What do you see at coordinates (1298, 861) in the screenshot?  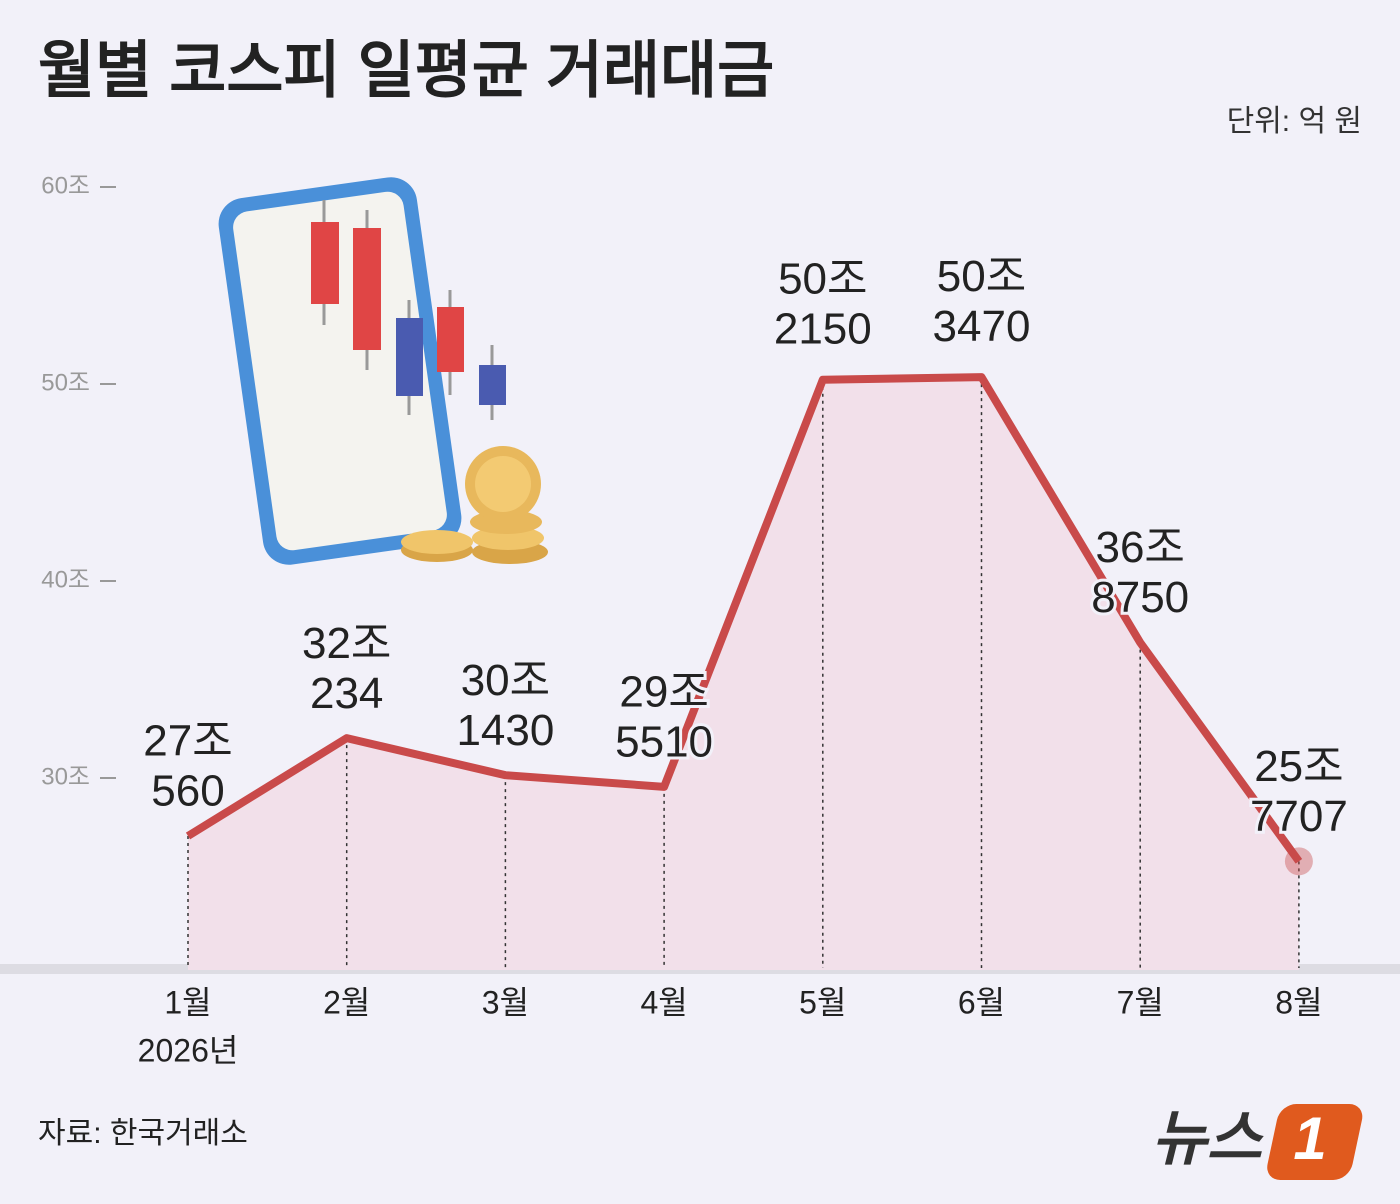 I see `end-marker` at bounding box center [1298, 861].